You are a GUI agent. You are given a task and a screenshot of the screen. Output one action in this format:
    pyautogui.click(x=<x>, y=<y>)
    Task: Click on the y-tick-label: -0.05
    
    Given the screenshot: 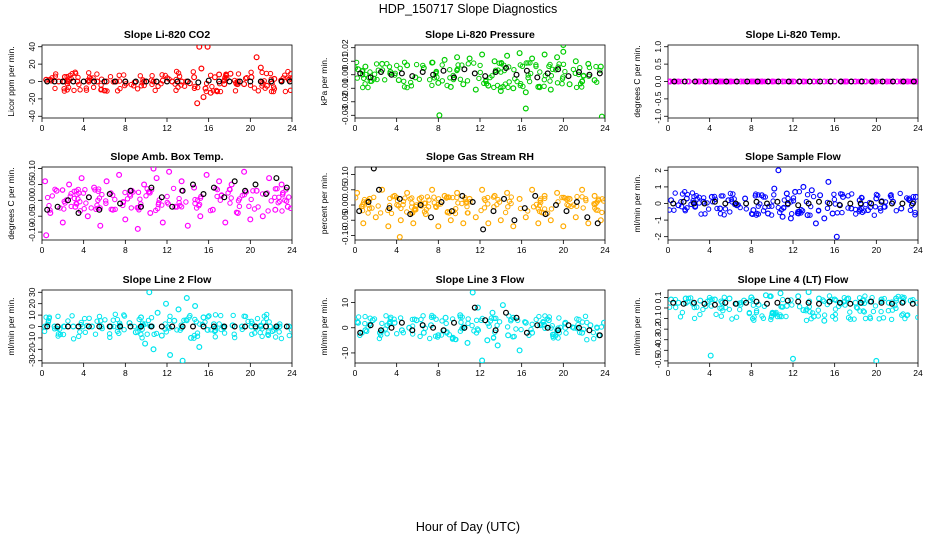 What is the action you would take?
    pyautogui.click(x=345, y=220)
    